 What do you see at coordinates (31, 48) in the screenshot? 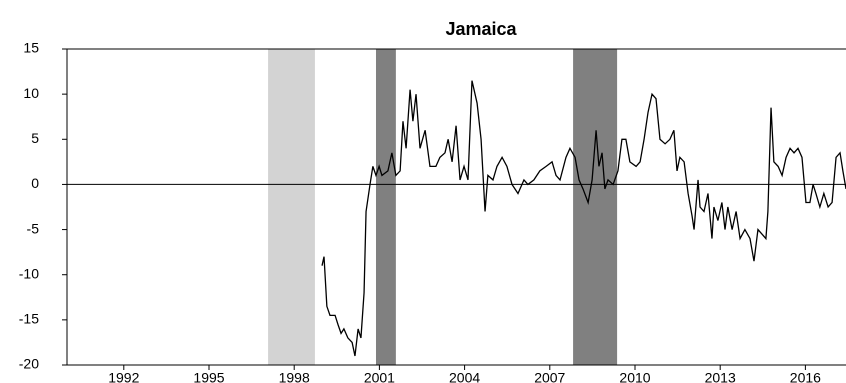
I see `y-tick-label: 15` at bounding box center [31, 48].